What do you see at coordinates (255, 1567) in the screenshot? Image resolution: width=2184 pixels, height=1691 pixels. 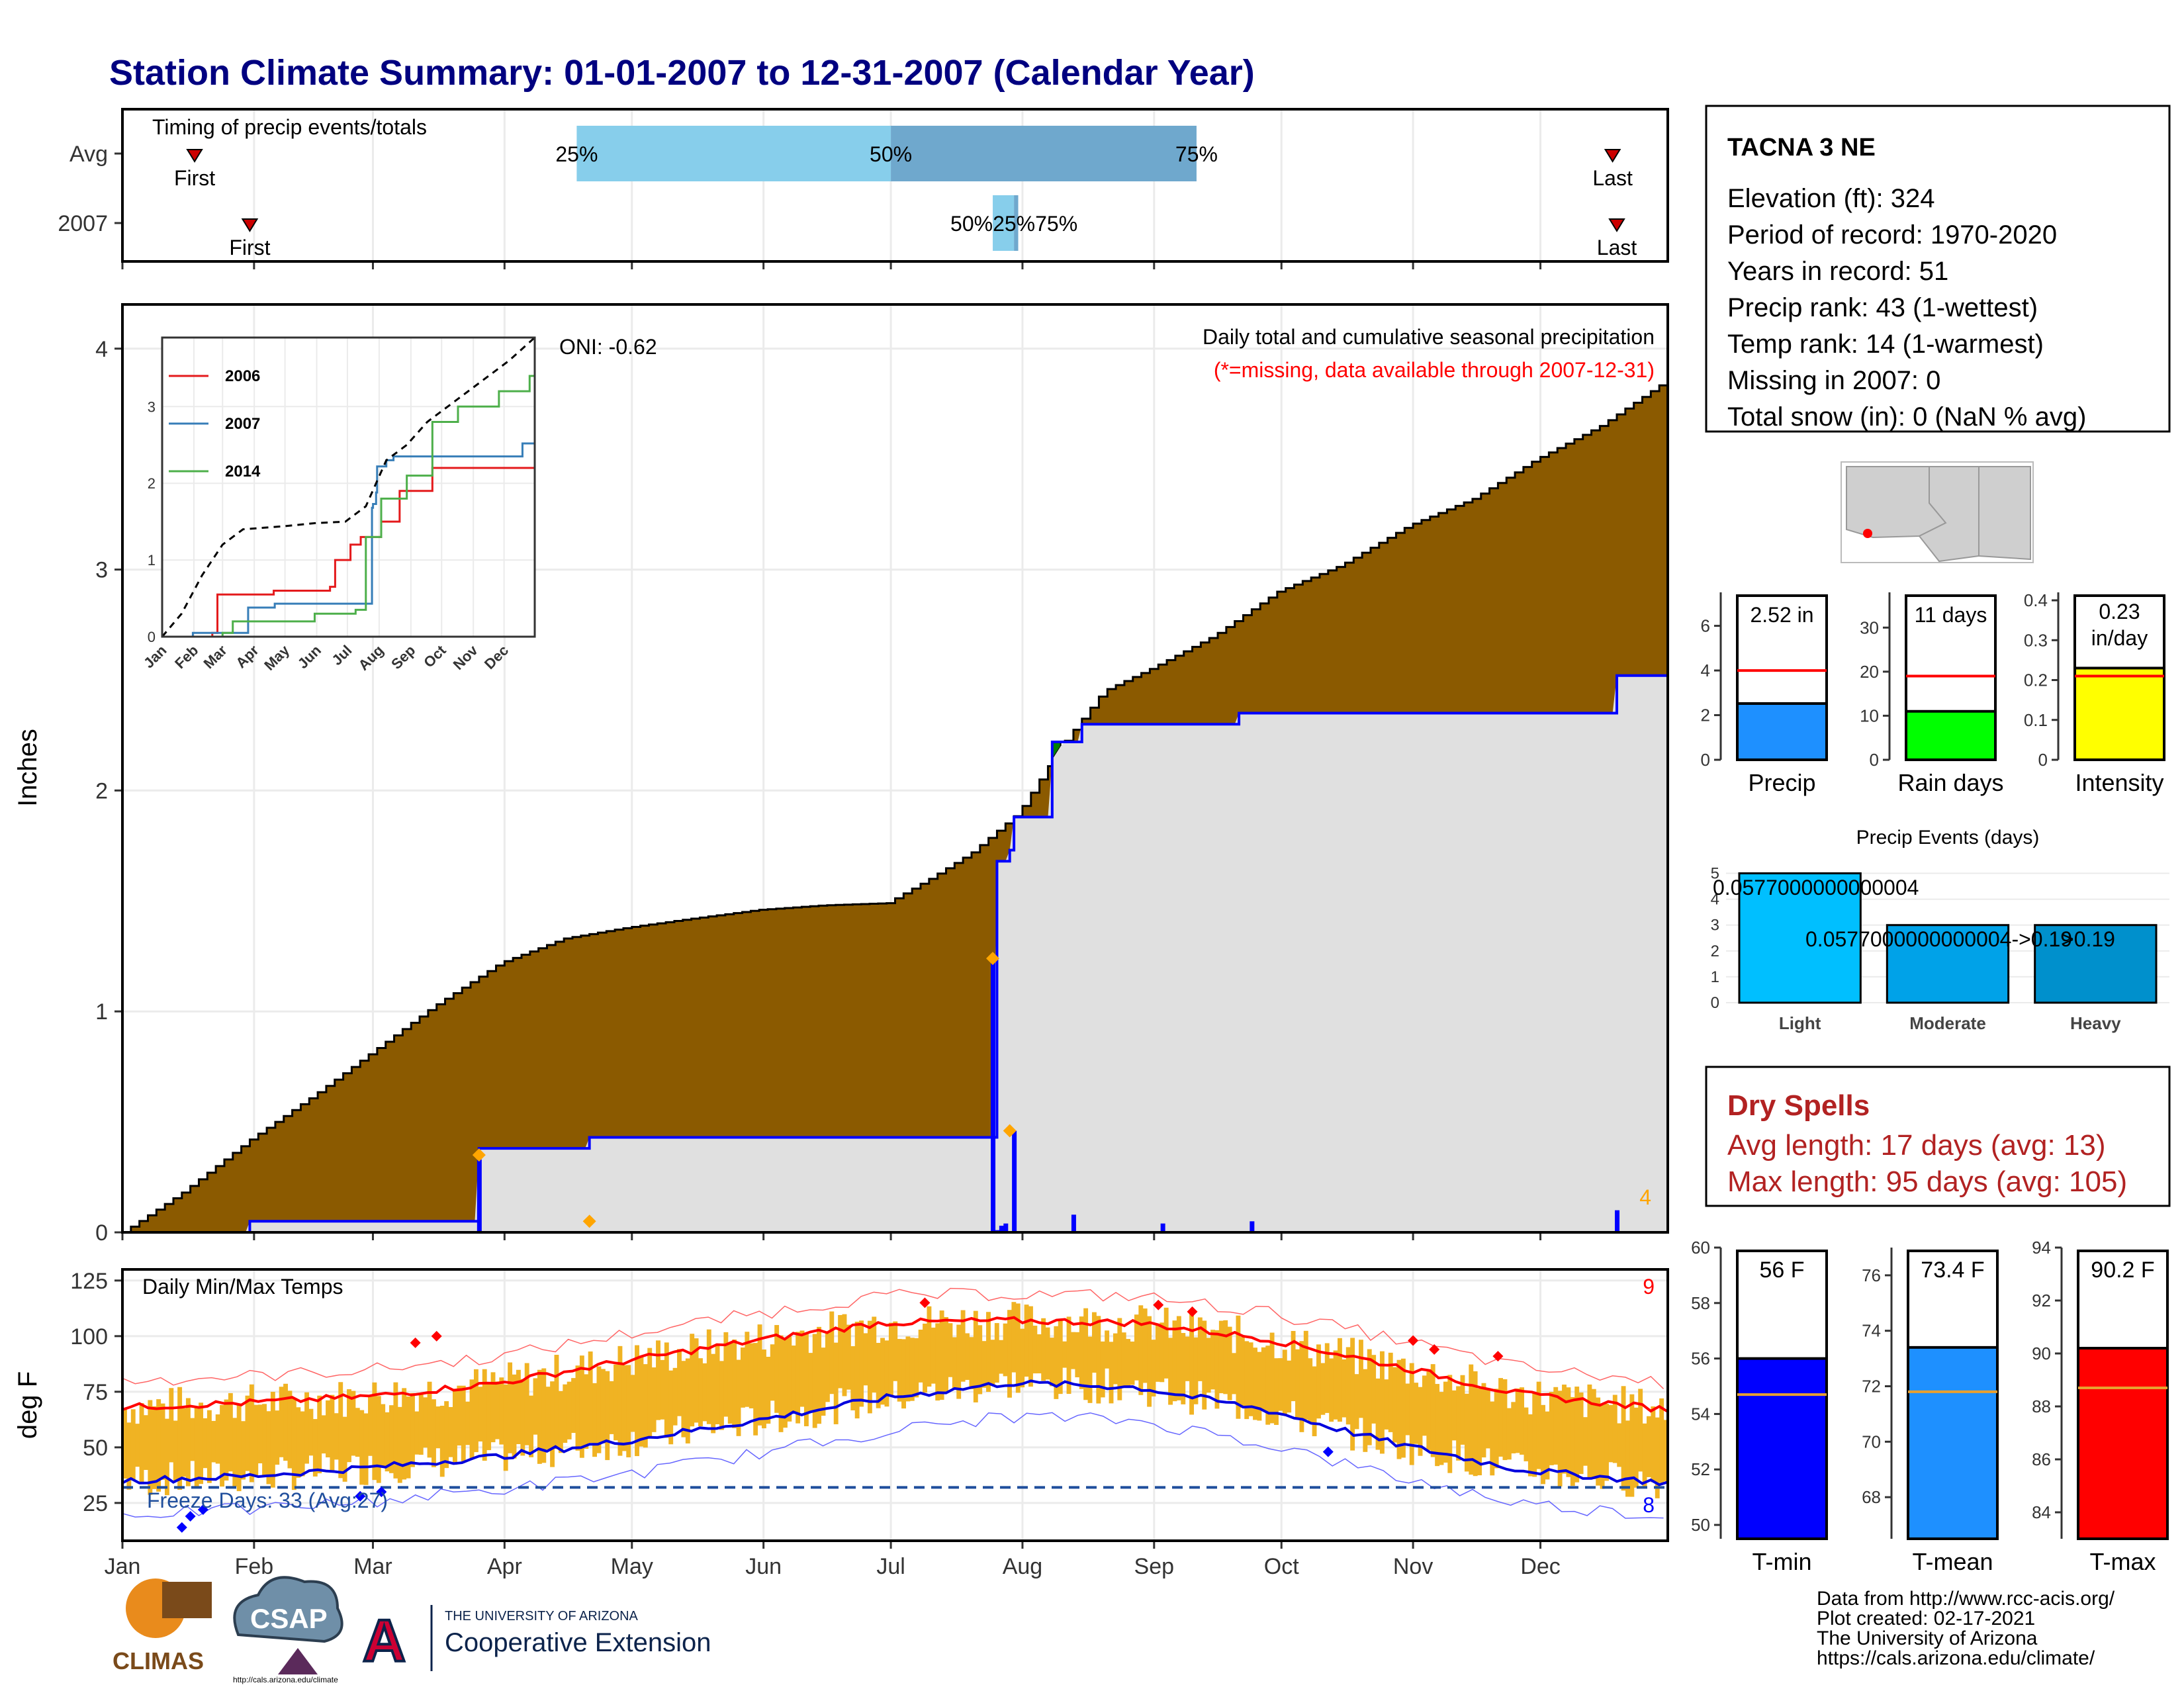 I see `temps-x-tick-label: Feb` at bounding box center [255, 1567].